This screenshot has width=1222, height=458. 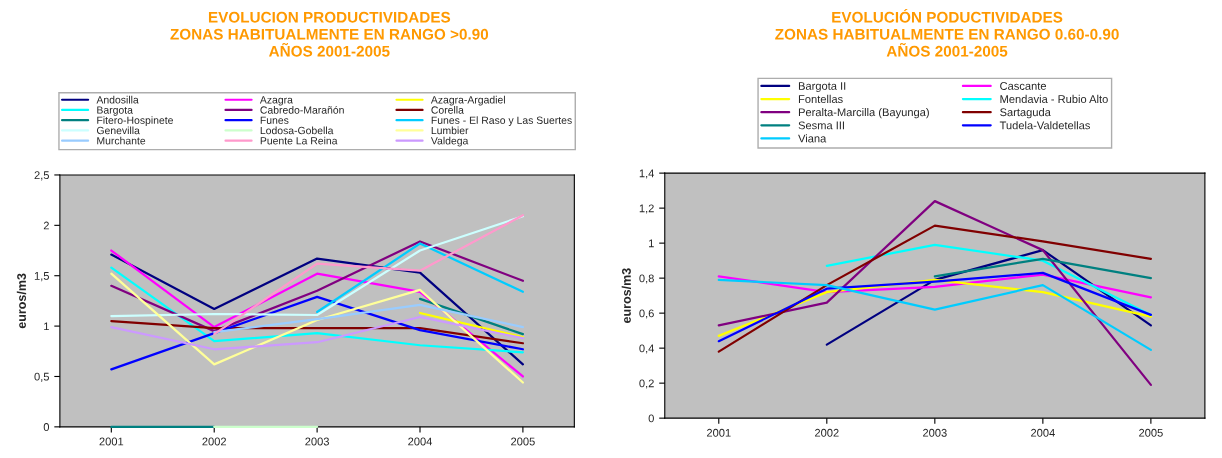 I want to click on legend-label: Mendavia - Rubio Alto, so click(x=1054, y=99).